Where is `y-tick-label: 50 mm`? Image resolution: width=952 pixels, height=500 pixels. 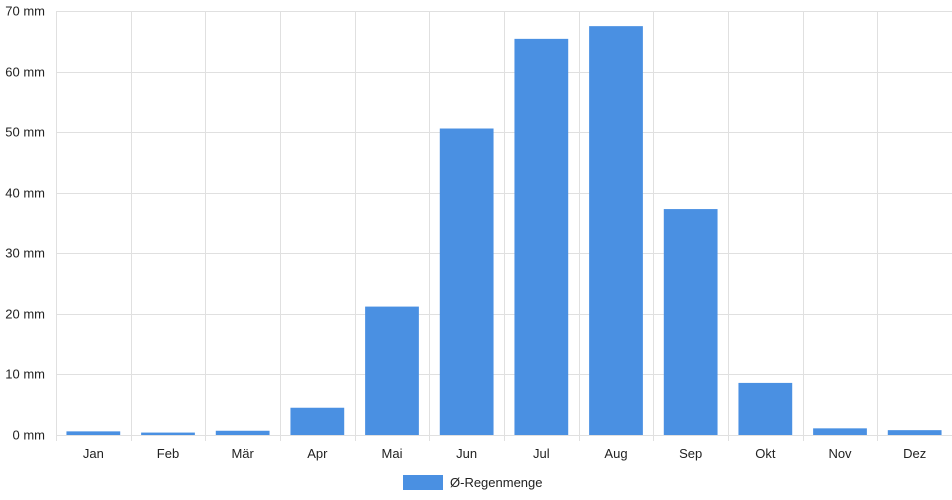 y-tick-label: 50 mm is located at coordinates (25, 132).